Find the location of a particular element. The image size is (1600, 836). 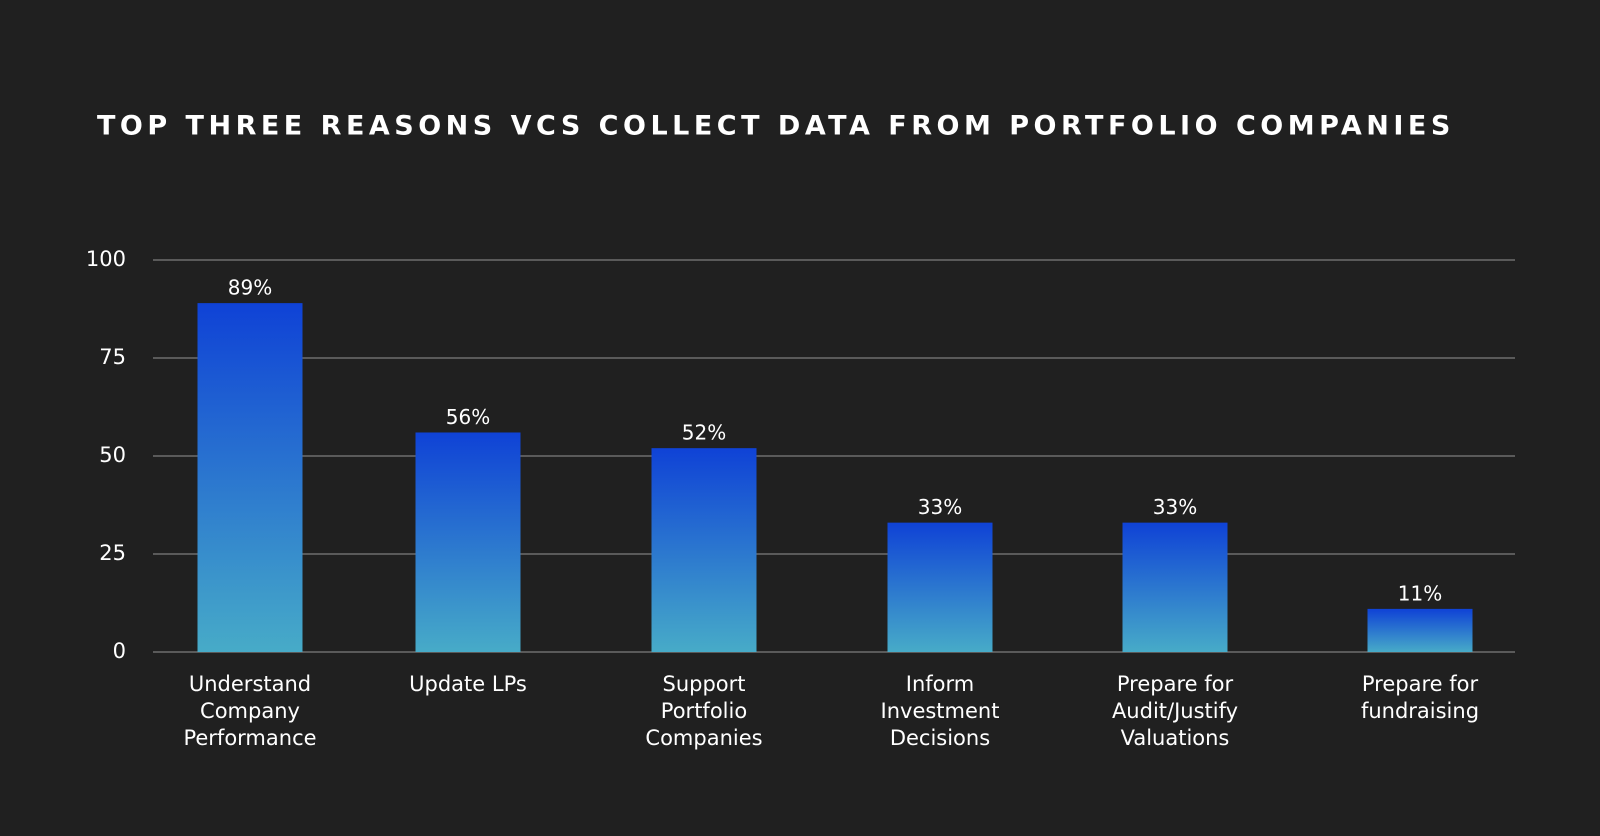

value-label: 56% is located at coordinates (468, 417).